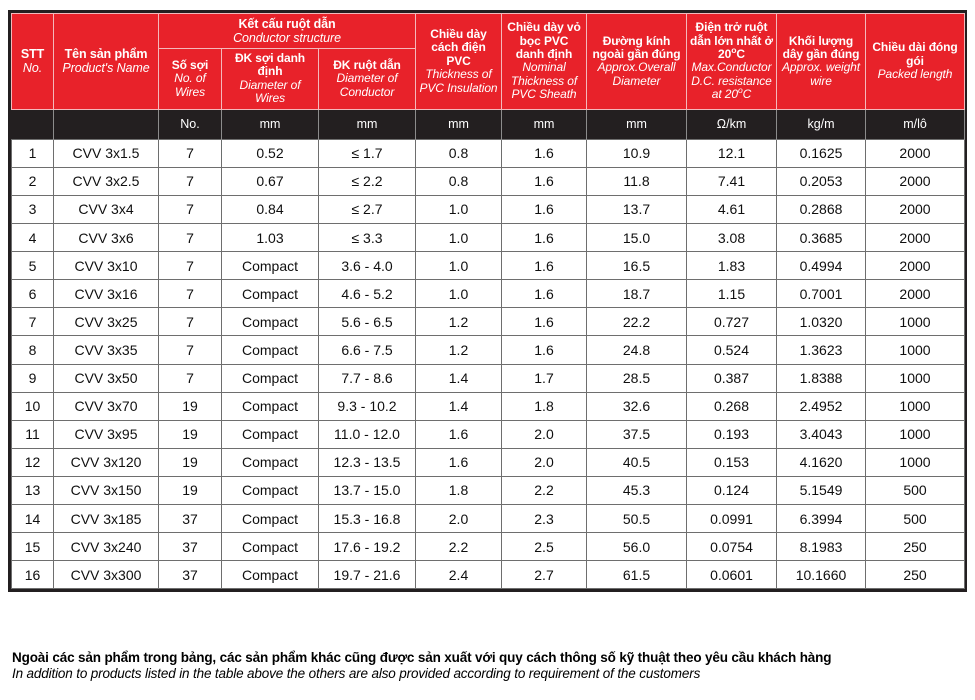 Image resolution: width=975 pixels, height=700 pixels. Describe the element at coordinates (458, 518) in the screenshot. I see `cell-pvc-insulation: 2.0` at that location.